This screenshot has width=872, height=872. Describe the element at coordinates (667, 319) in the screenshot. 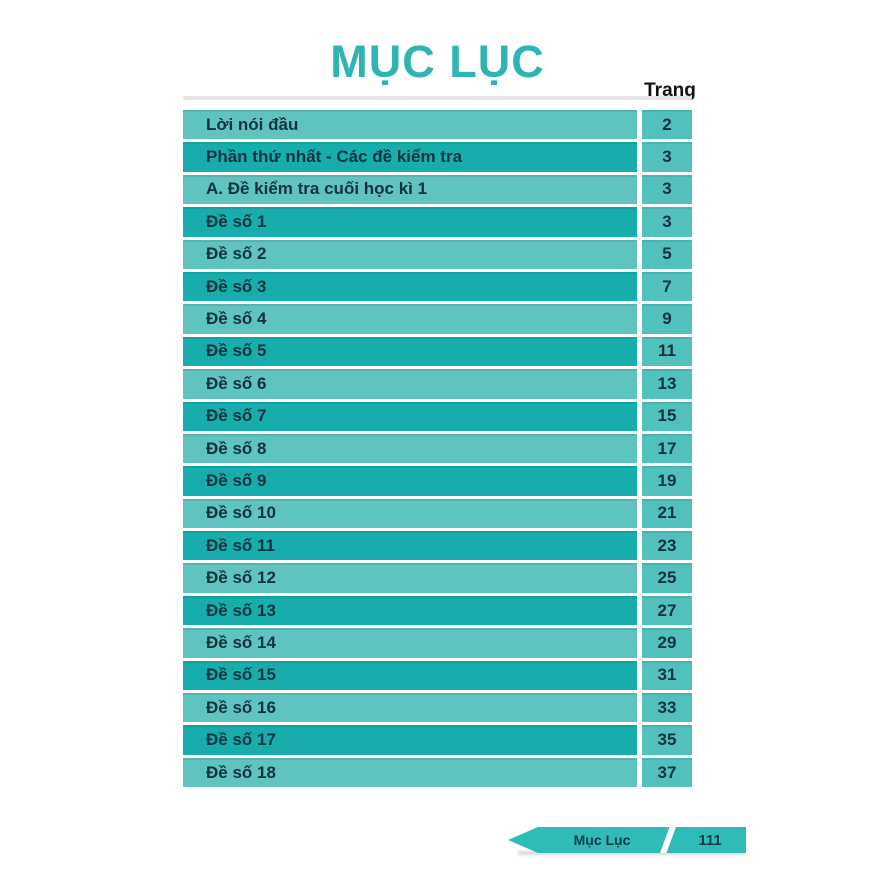

I see `toc-entry-page-number: 9` at that location.